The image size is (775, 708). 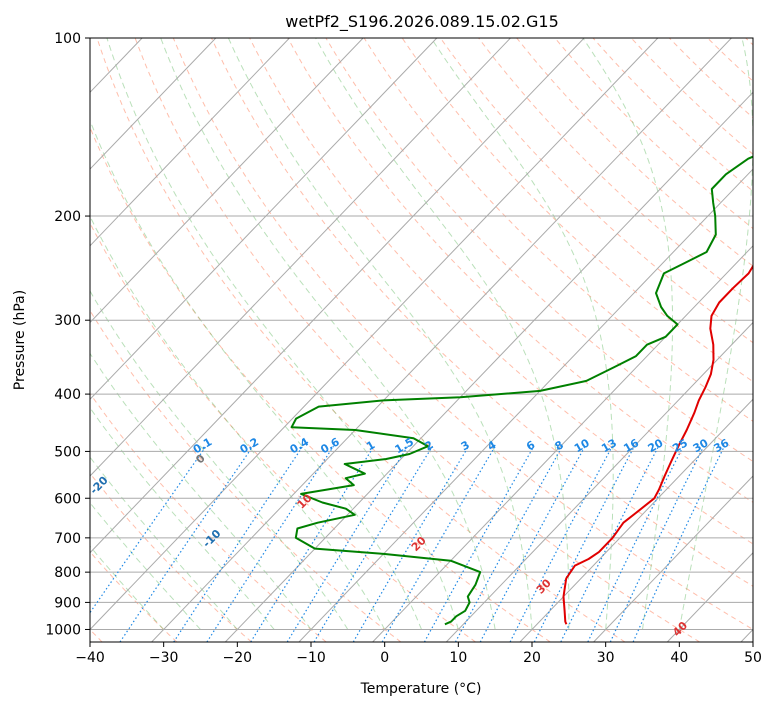 I want to click on y-axis-label: Pressure (hPa), so click(x=20, y=340).